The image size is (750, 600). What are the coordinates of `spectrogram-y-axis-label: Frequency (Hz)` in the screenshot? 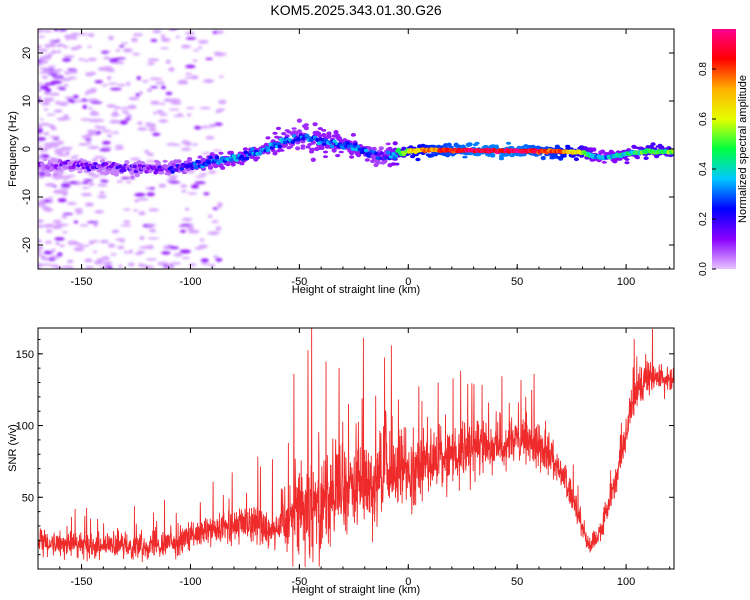 It's located at (13, 149).